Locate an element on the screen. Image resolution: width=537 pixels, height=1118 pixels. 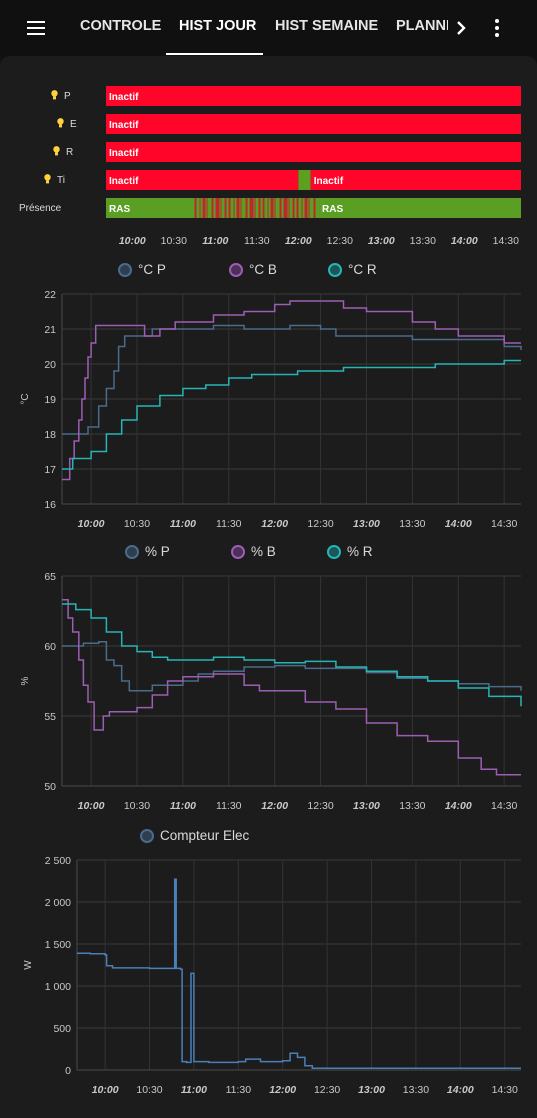
tab-controle: CONTROLE is located at coordinates (121, 26).